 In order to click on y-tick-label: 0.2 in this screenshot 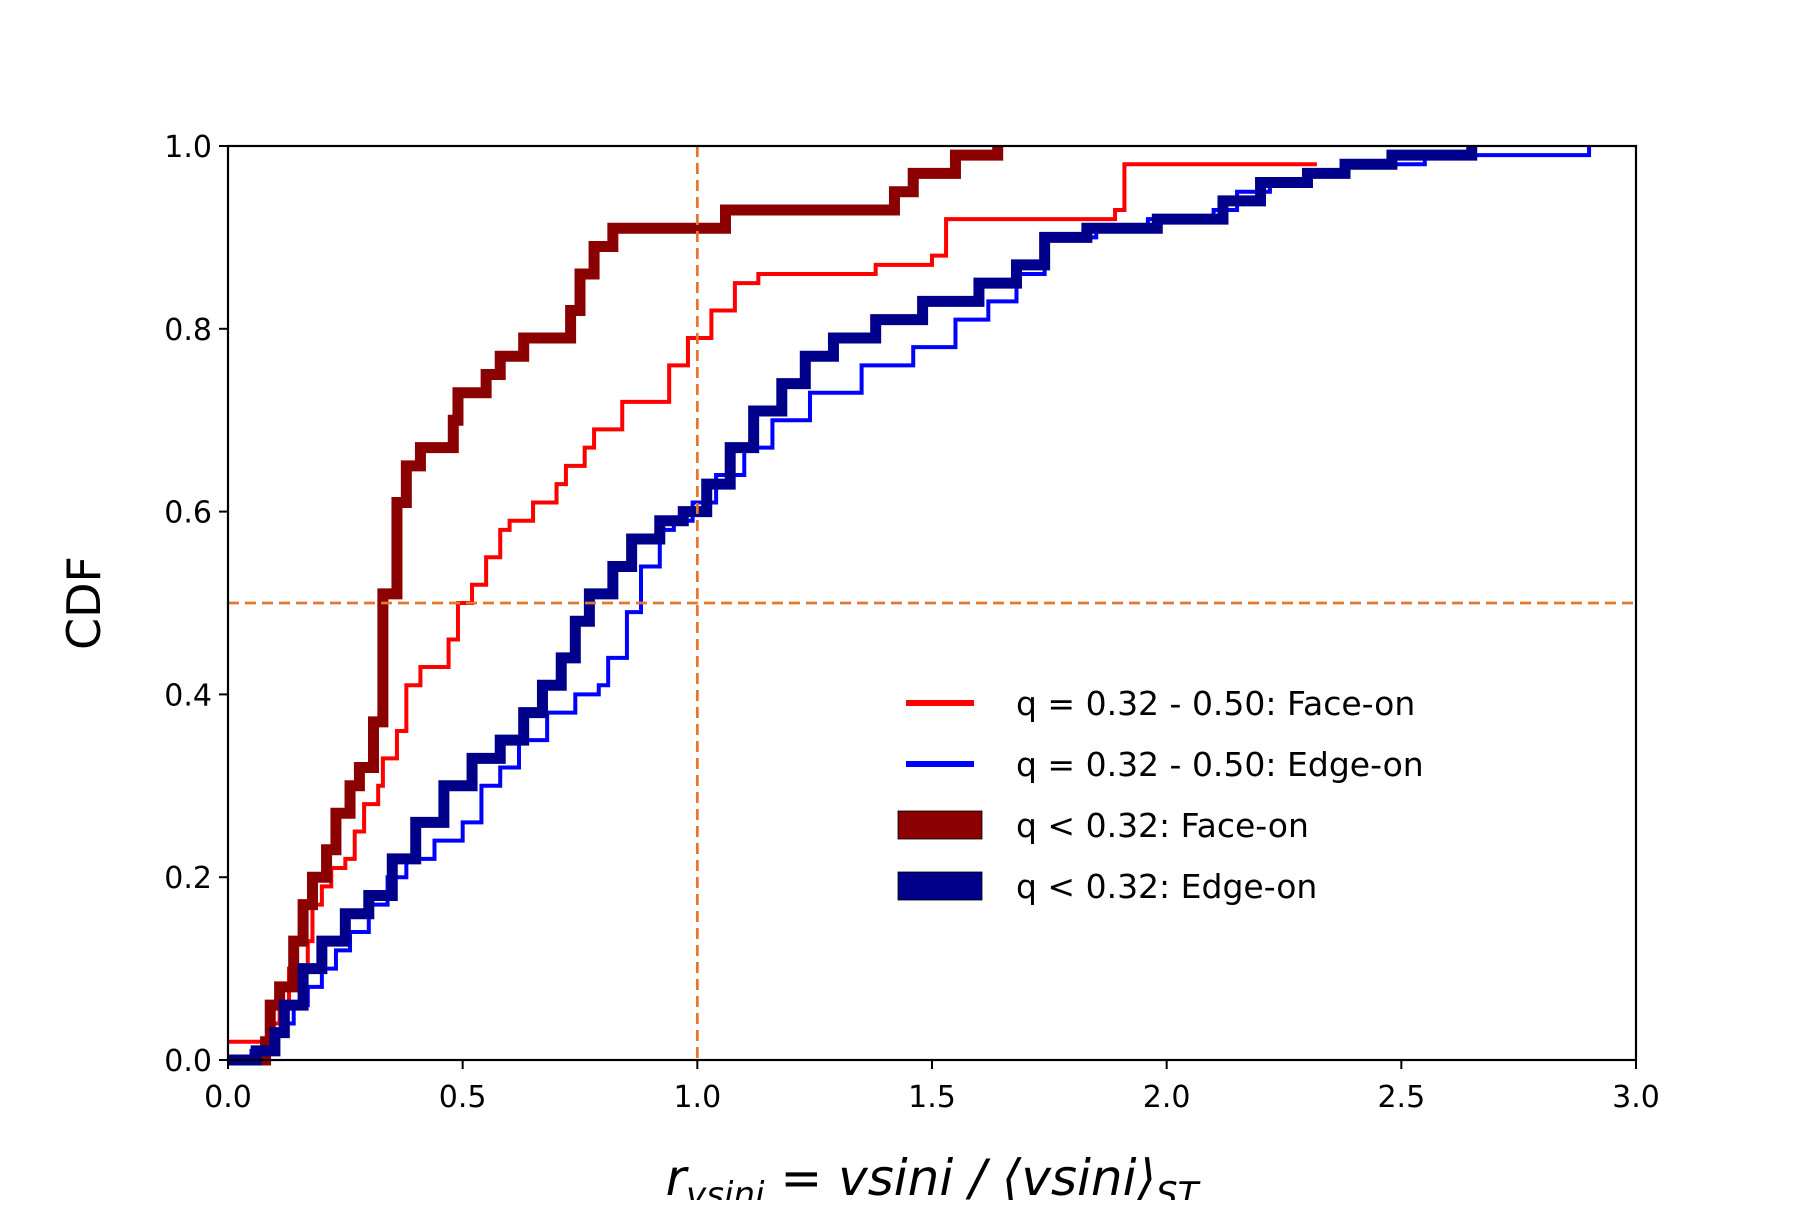, I will do `click(188, 878)`.